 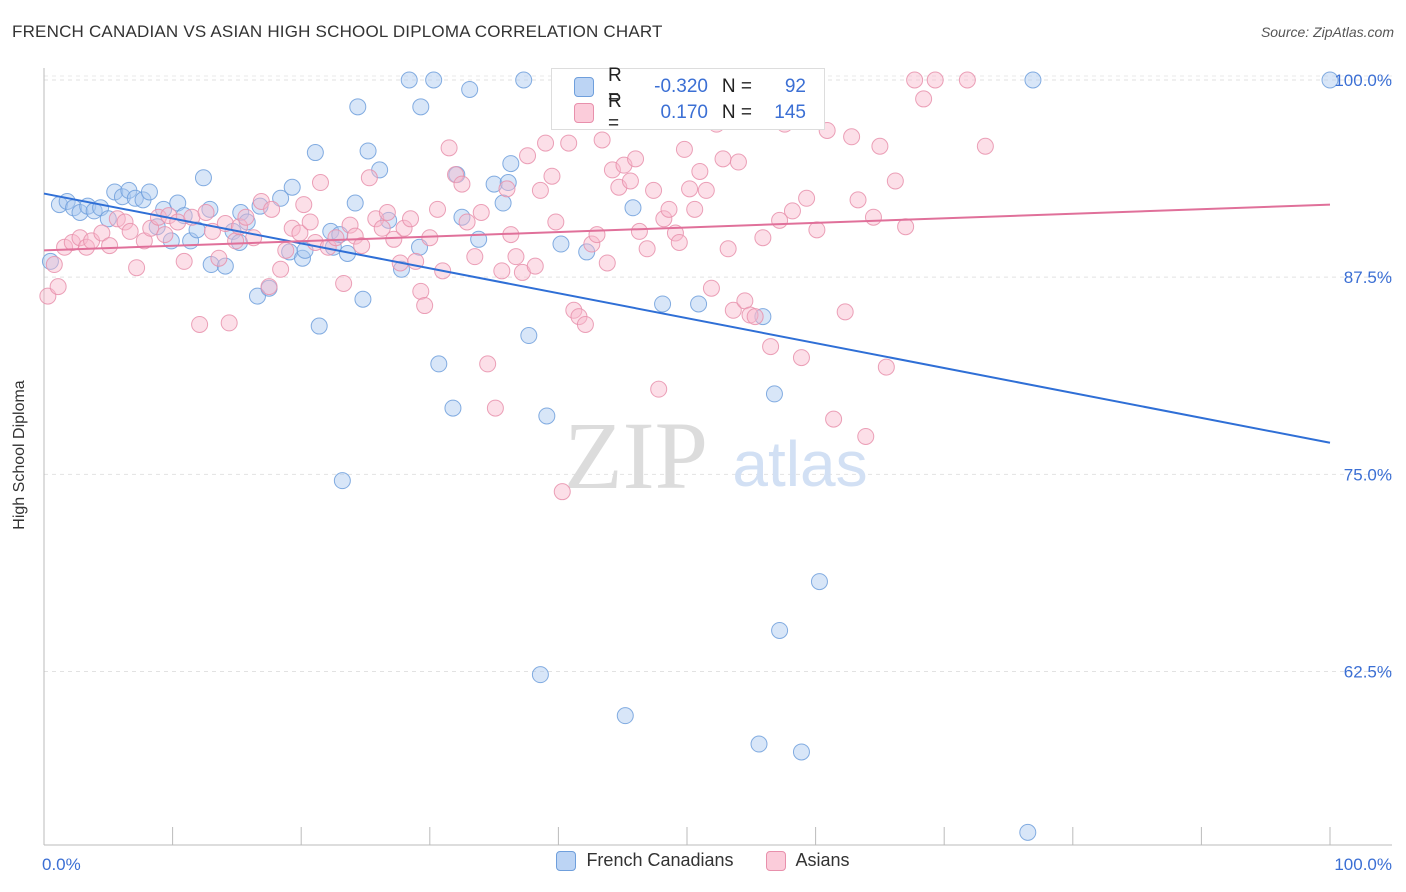 I want to click on legend-item-asians: Asians, so click(x=807, y=860).